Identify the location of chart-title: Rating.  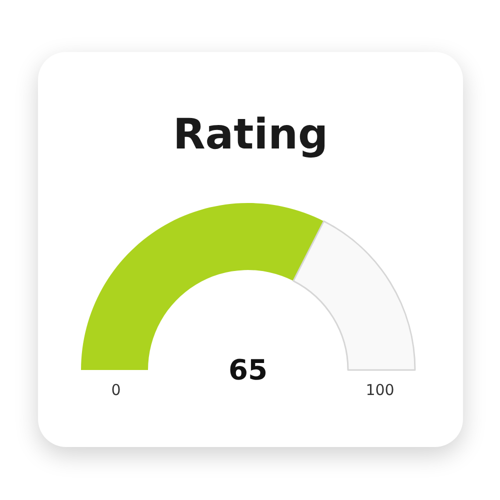
(250, 134).